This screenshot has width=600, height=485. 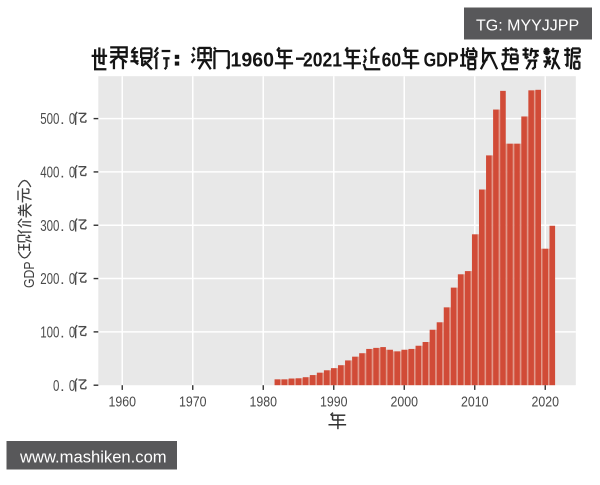 What do you see at coordinates (49, 119) in the screenshot?
I see `svg-text: 500` at bounding box center [49, 119].